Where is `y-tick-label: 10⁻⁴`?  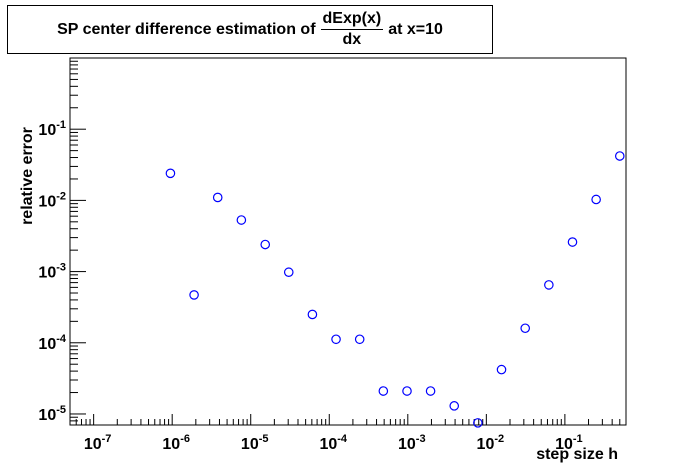 y-tick-label: 10⁻⁴ is located at coordinates (52, 343).